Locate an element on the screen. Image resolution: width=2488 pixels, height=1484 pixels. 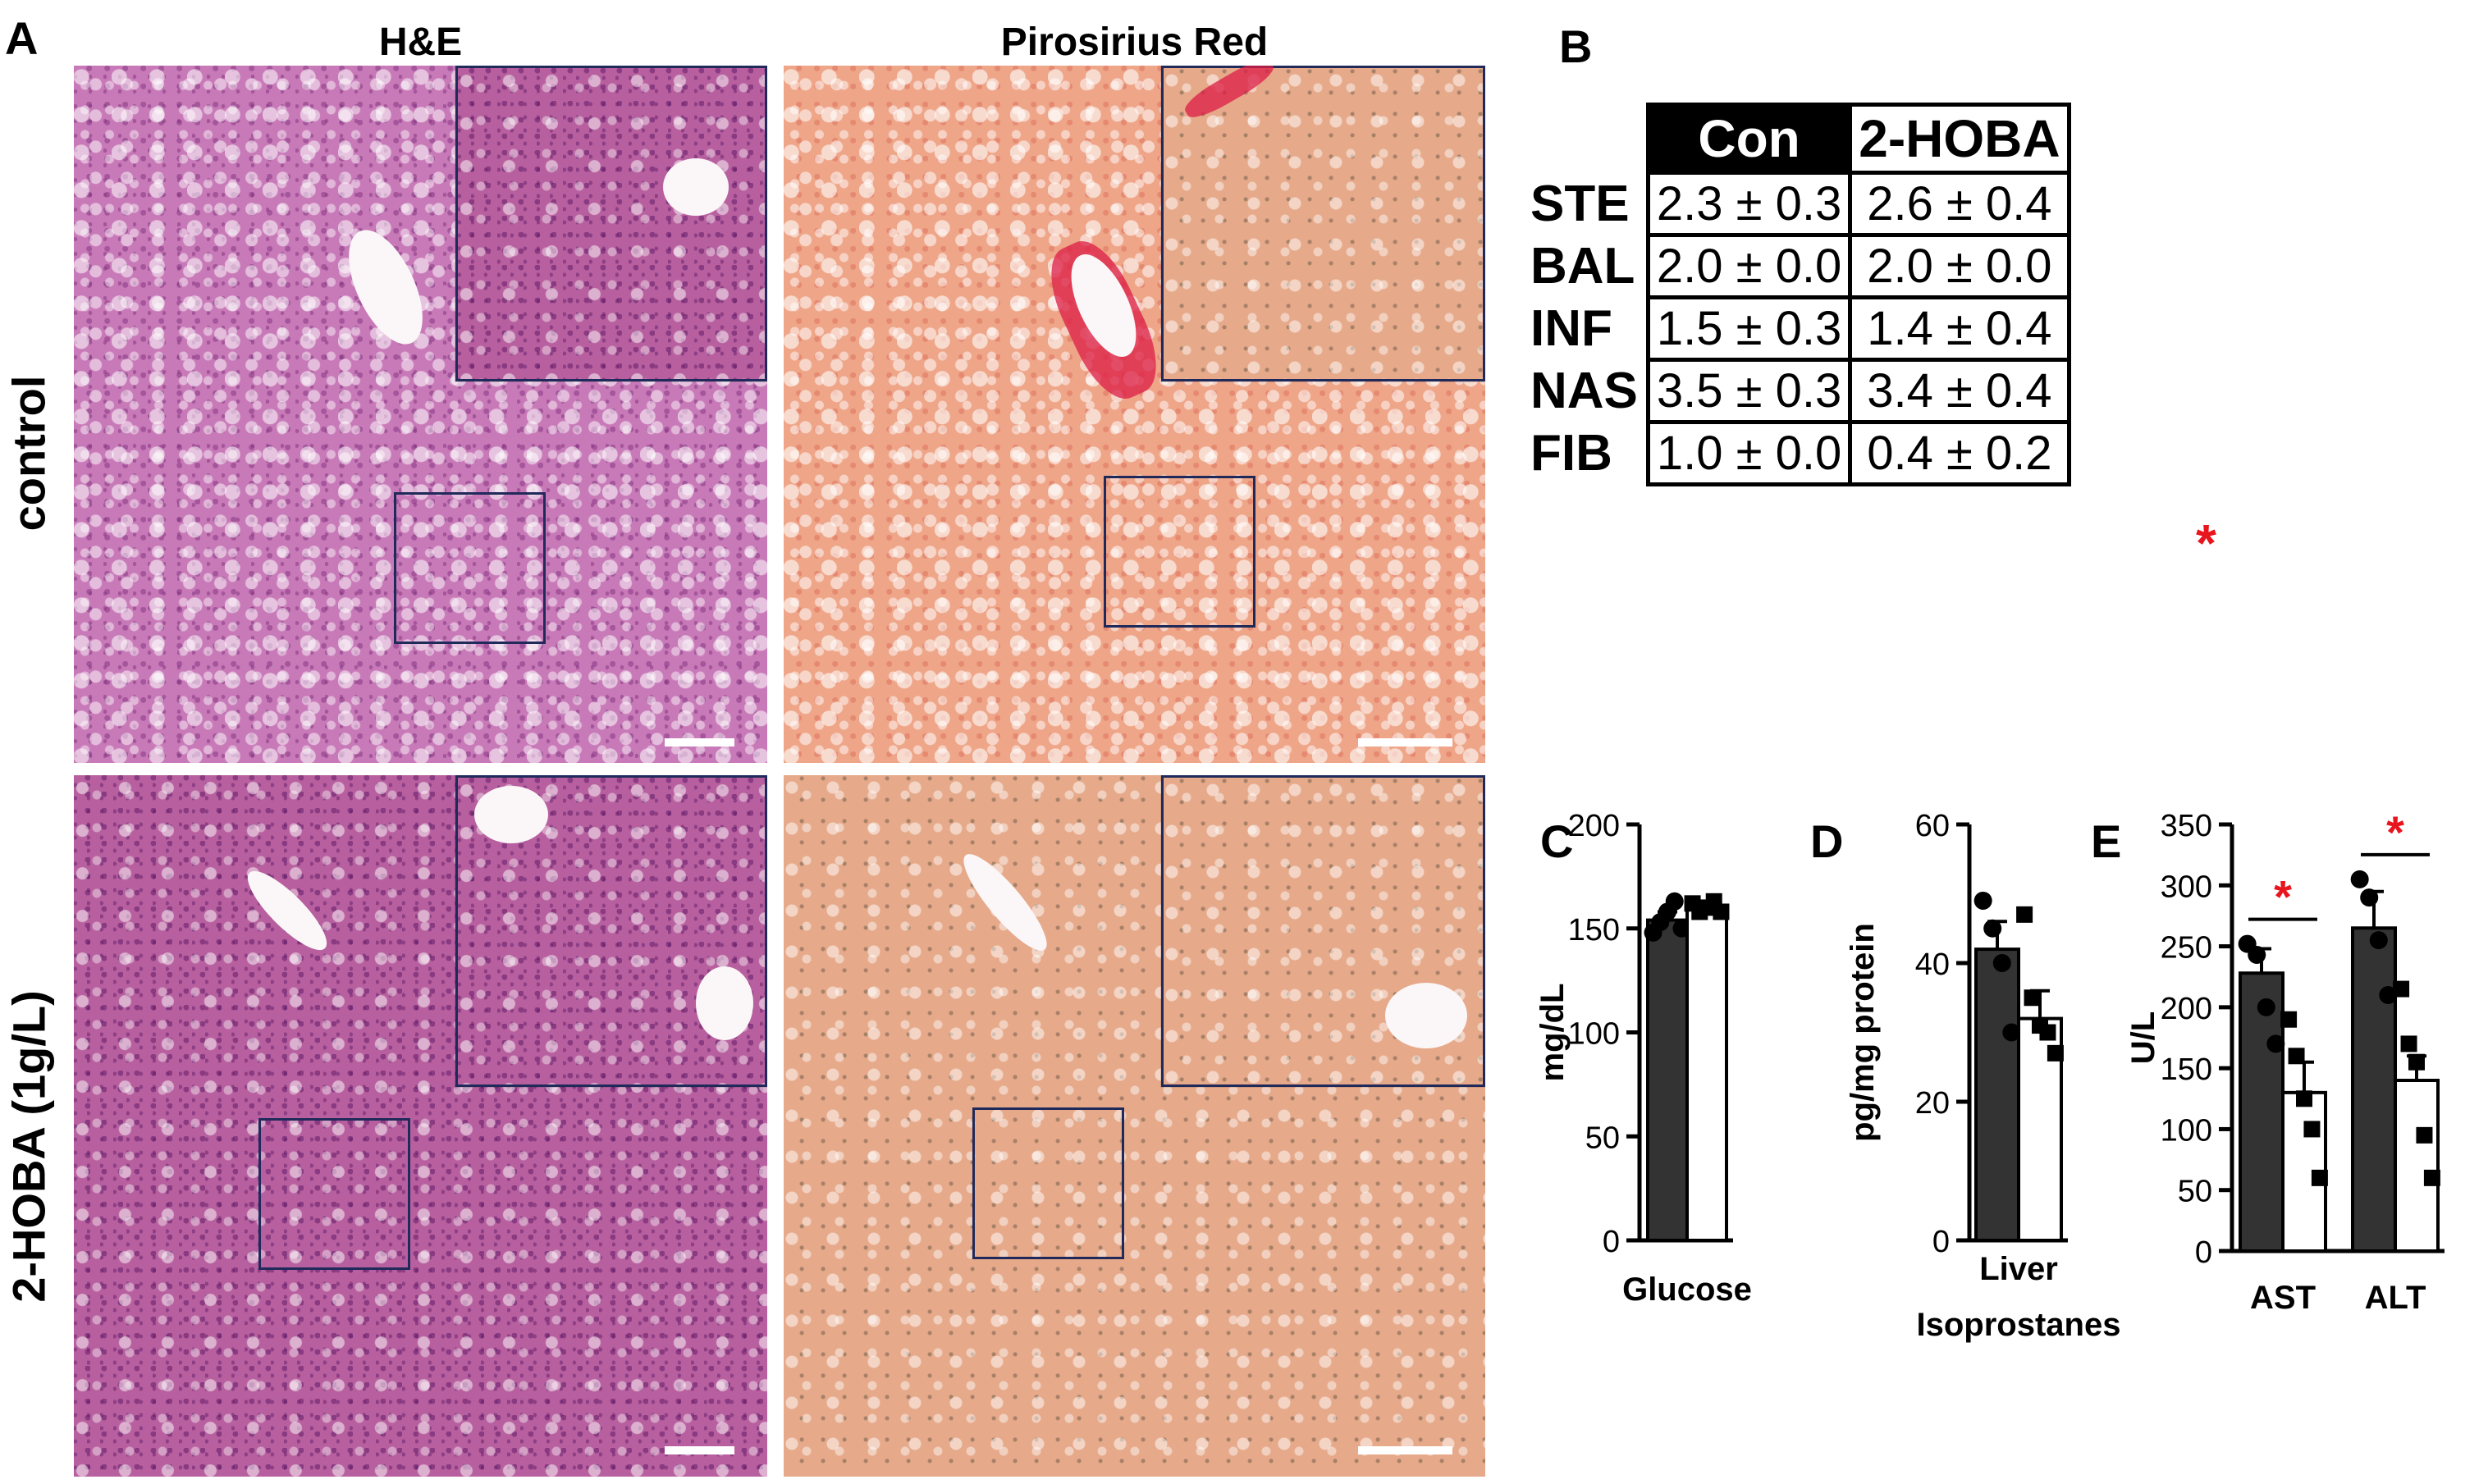
inset-magnified-he-control is located at coordinates (611, 223).